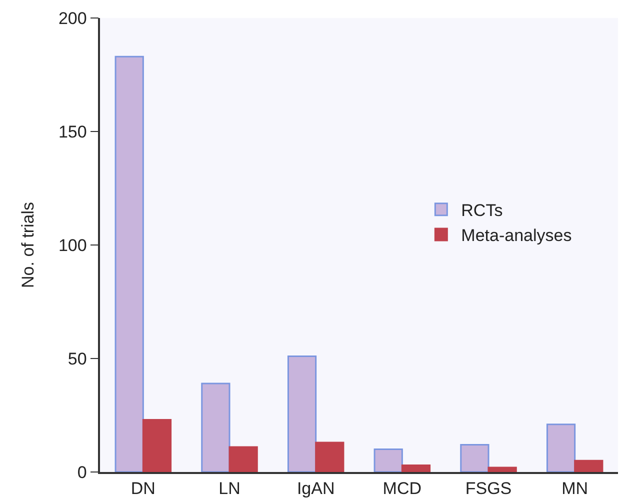  What do you see at coordinates (82, 472) in the screenshot?
I see `y-tick-label: 0` at bounding box center [82, 472].